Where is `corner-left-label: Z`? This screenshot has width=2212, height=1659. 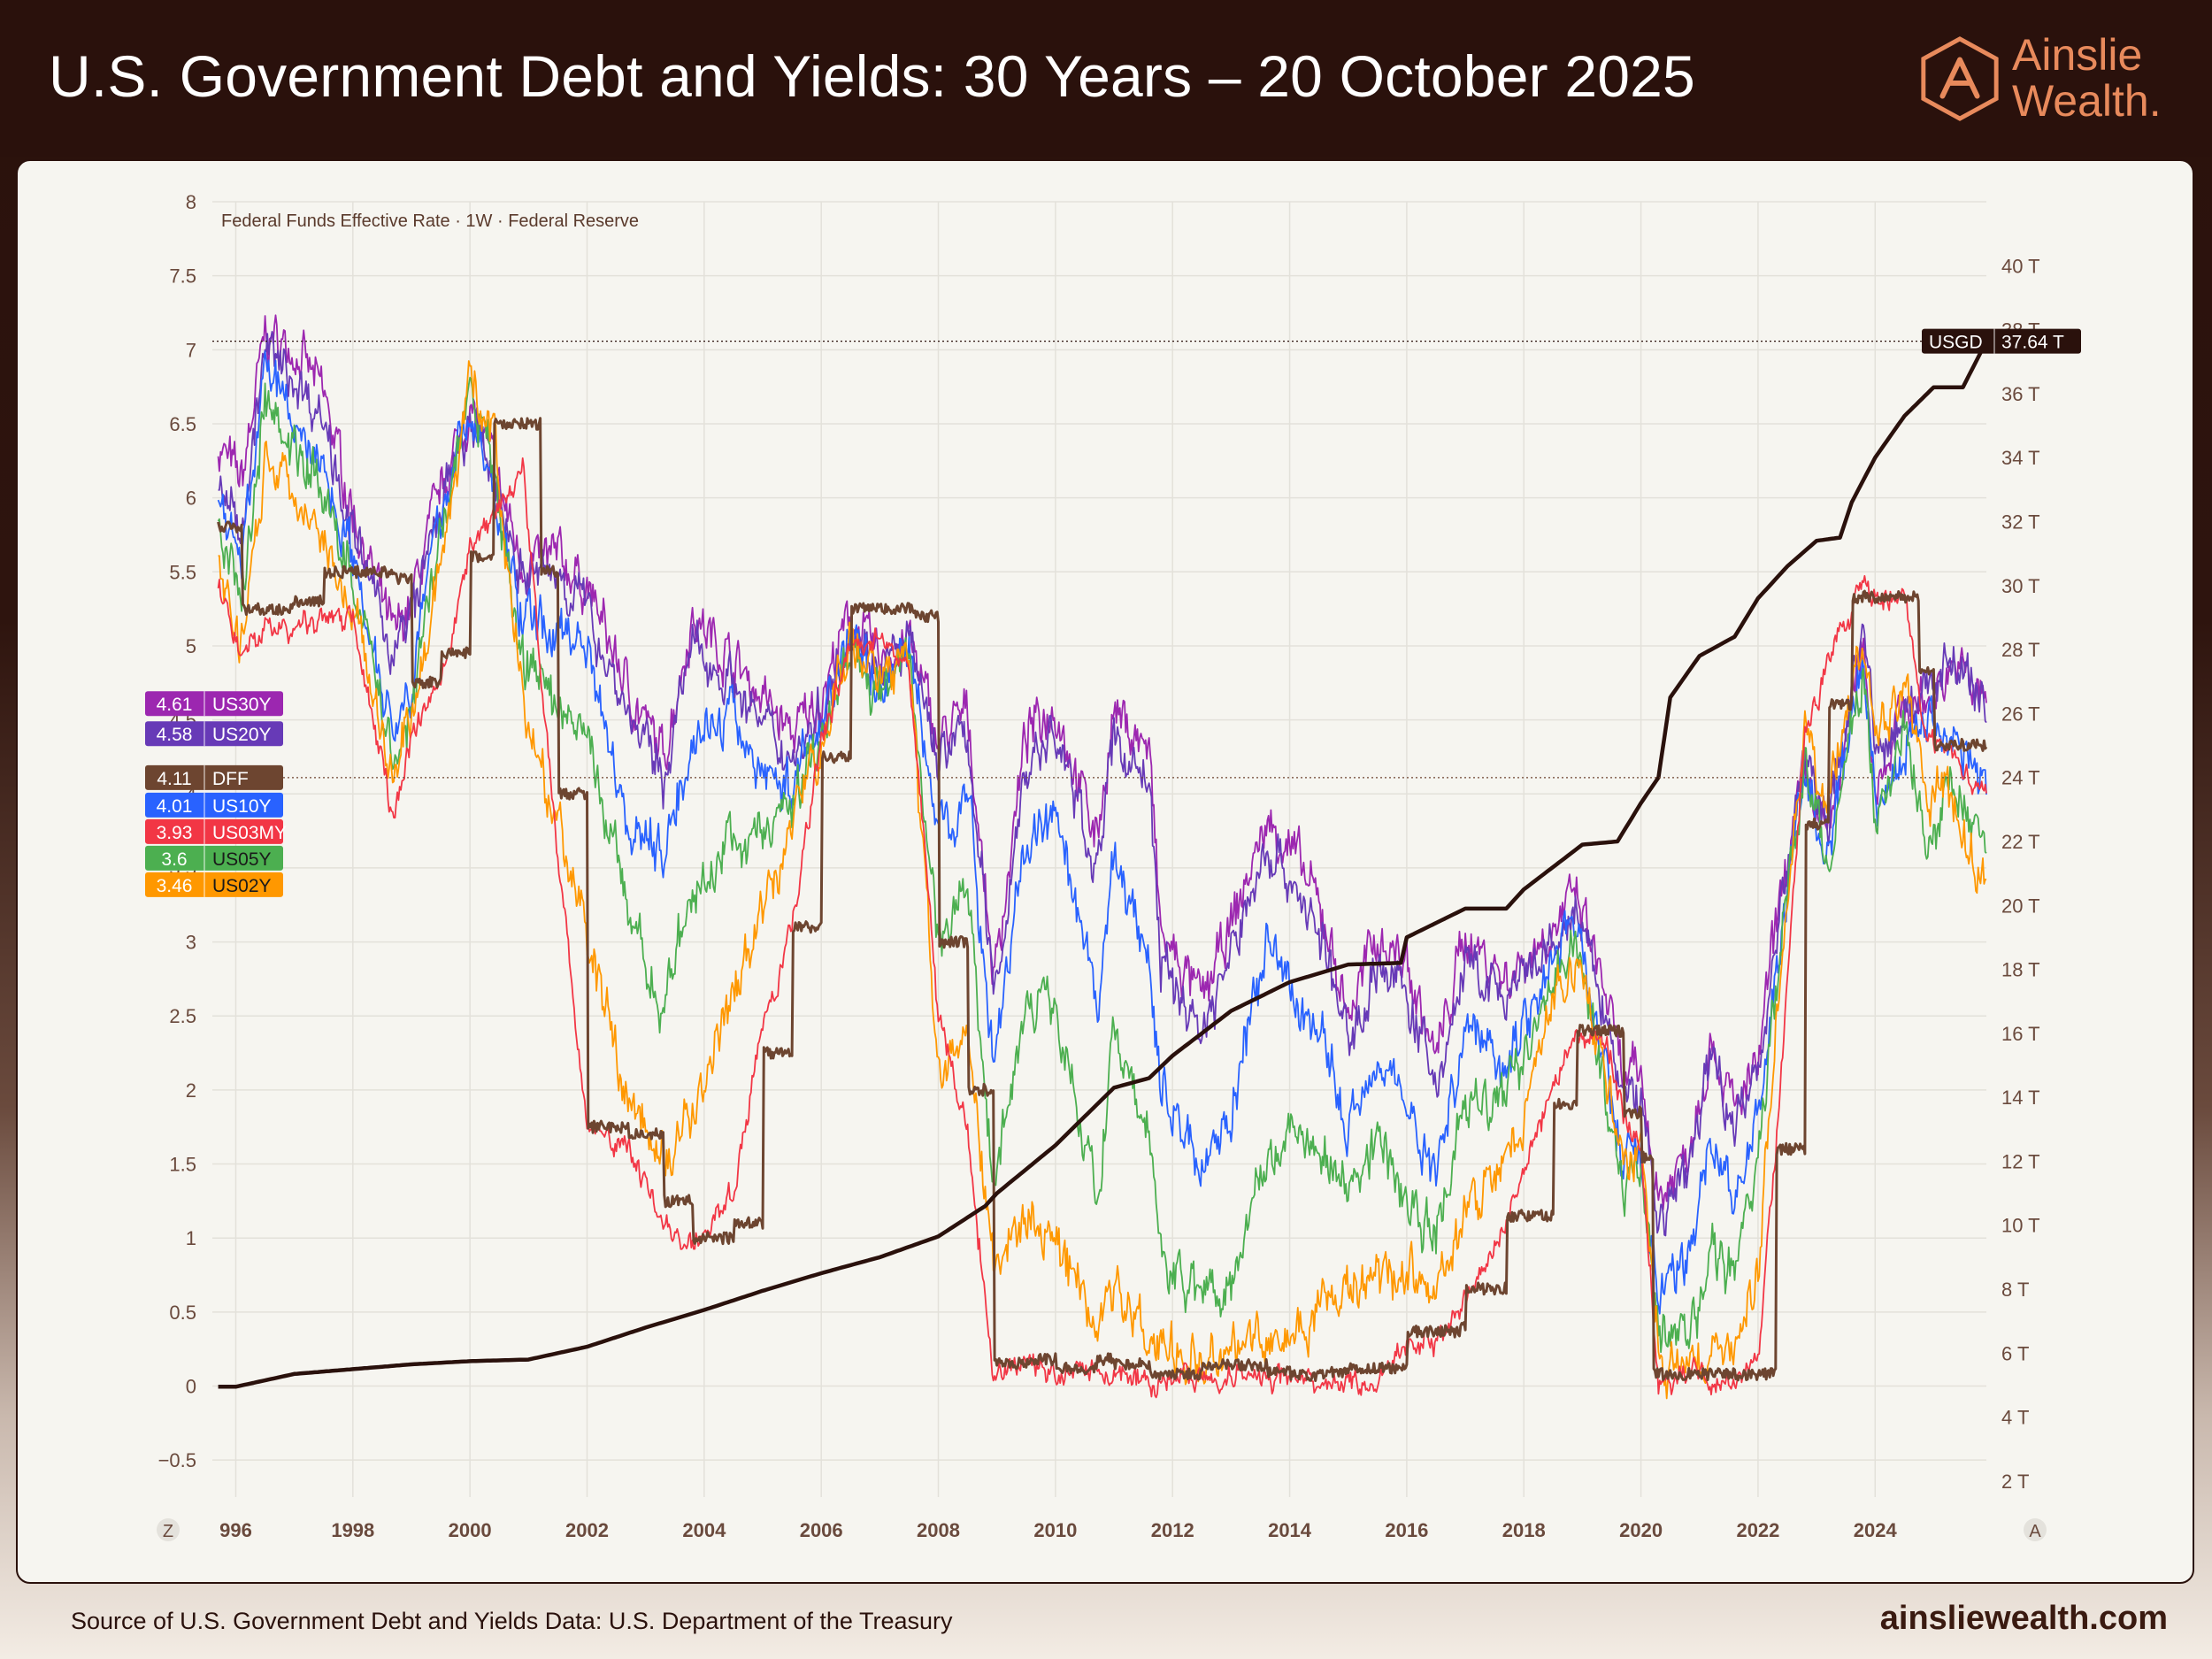
corner-left-label: Z is located at coordinates (168, 1532).